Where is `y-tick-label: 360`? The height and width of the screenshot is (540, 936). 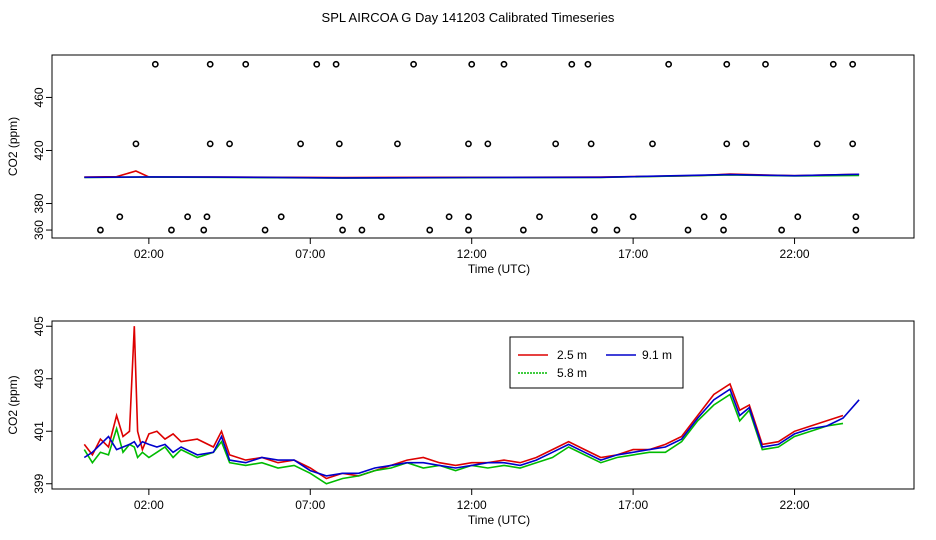
y-tick-label: 360 is located at coordinates (39, 230).